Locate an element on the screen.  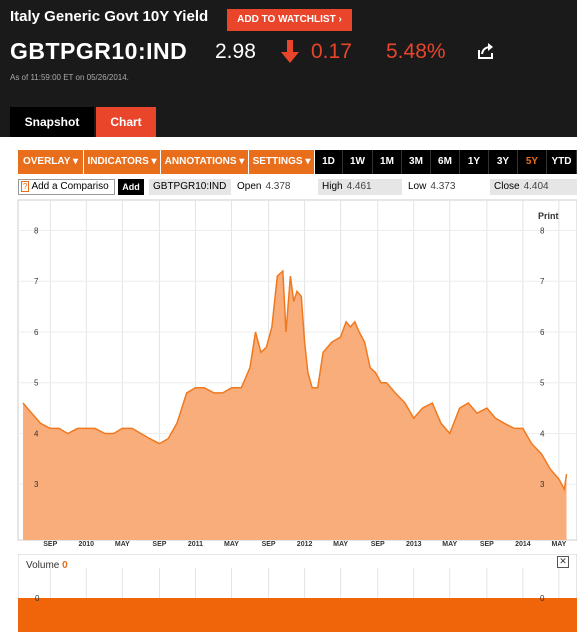
period-5y: 5Y is located at coordinates (532, 162).